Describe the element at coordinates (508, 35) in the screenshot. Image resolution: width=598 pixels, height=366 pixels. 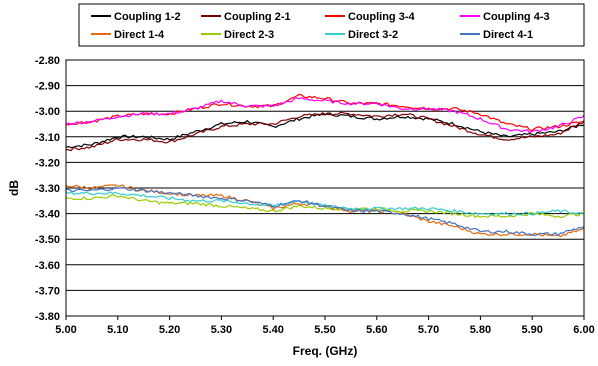
I see `legend-entry: Direct 4-1` at that location.